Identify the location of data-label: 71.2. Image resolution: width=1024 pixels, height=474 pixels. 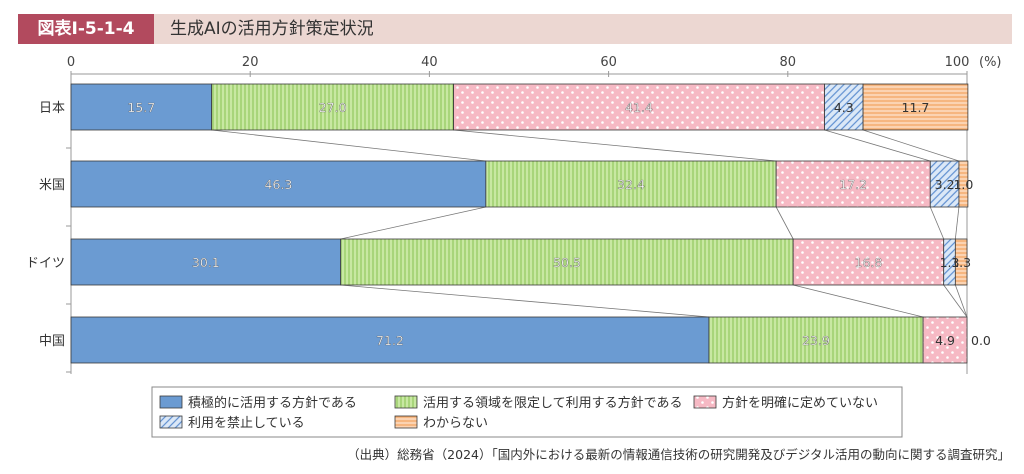
(390, 340).